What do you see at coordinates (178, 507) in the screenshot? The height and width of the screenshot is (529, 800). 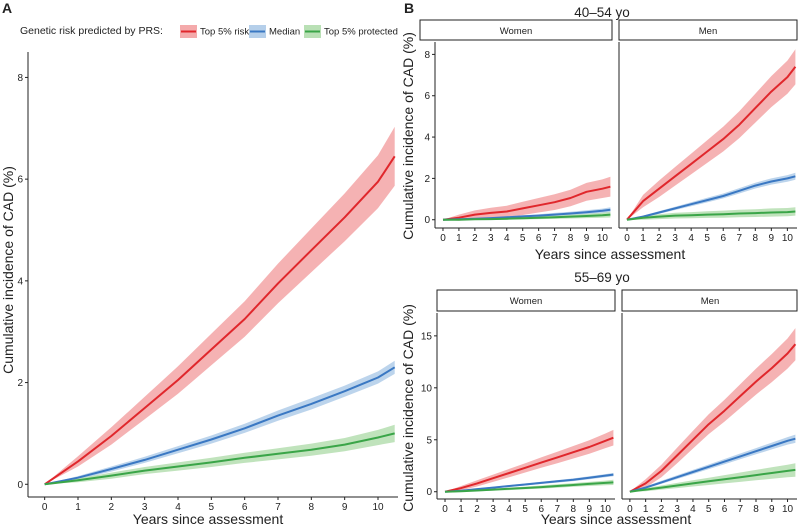 I see `panel-a-x-tick-label: 4` at bounding box center [178, 507].